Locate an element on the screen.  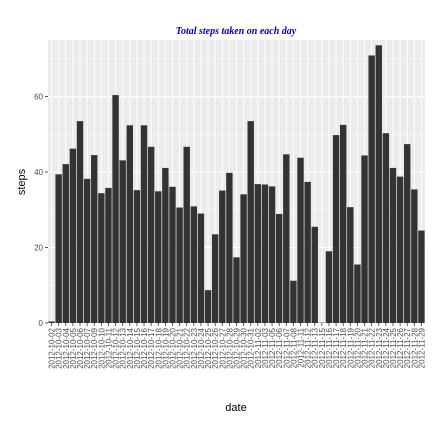
x-tick-label: 2012-10-14 is located at coordinates (130, 347).